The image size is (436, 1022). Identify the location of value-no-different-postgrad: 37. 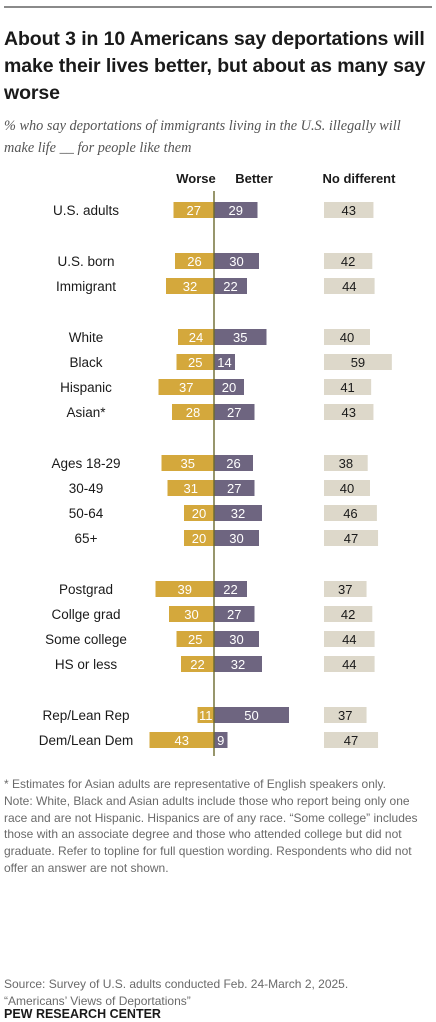
(345, 589).